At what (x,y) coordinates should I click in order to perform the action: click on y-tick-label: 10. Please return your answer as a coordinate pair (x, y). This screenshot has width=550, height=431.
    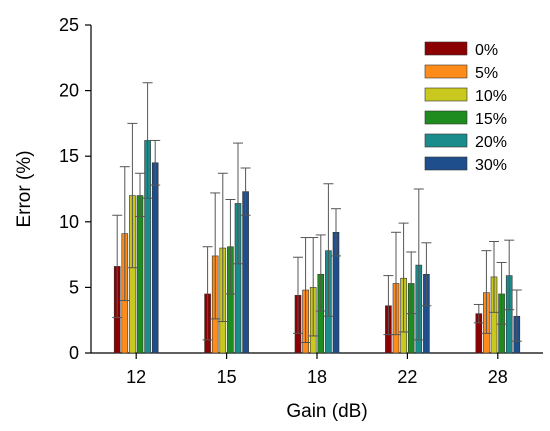
    Looking at the image, I should click on (69, 222).